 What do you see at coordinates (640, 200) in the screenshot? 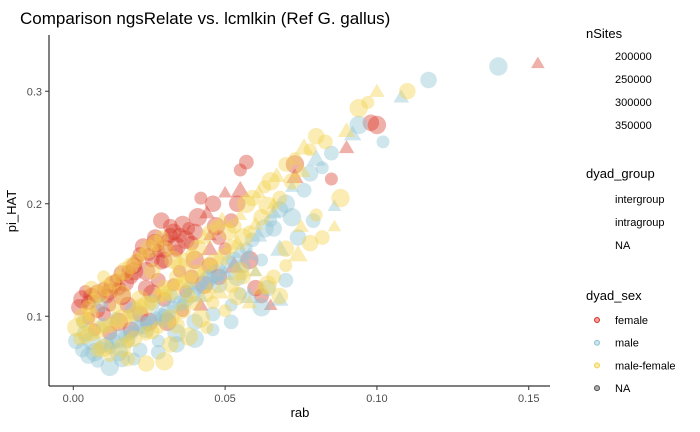
I see `legend-dyad-group-label: intergroup` at bounding box center [640, 200].